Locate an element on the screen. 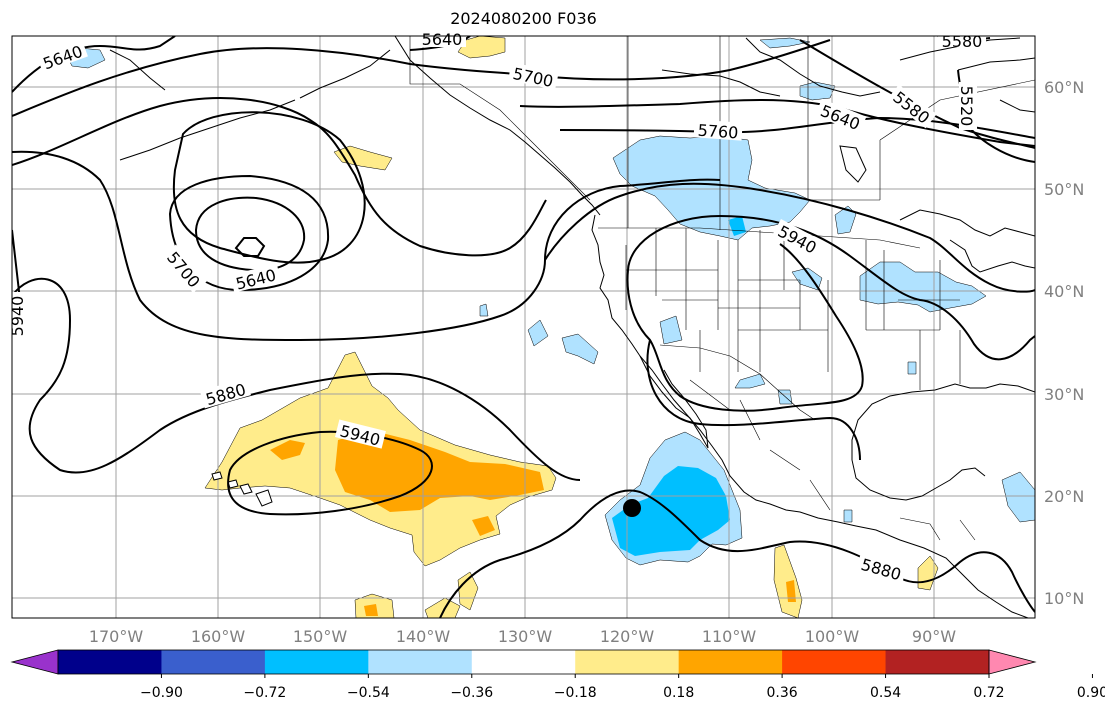 This screenshot has height=712, width=1105. contour-low-ring3 is located at coordinates (250, 234).